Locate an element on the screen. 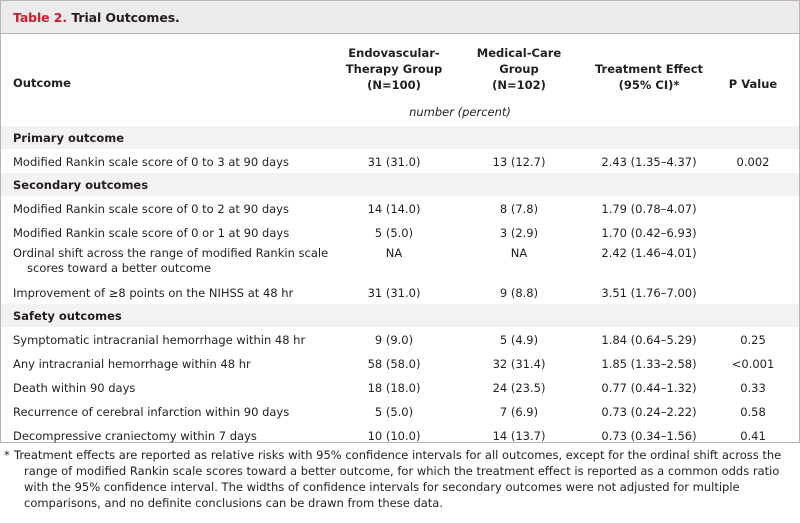 The height and width of the screenshot is (523, 800). header-te-line2: (95% CI)* is located at coordinates (649, 85).